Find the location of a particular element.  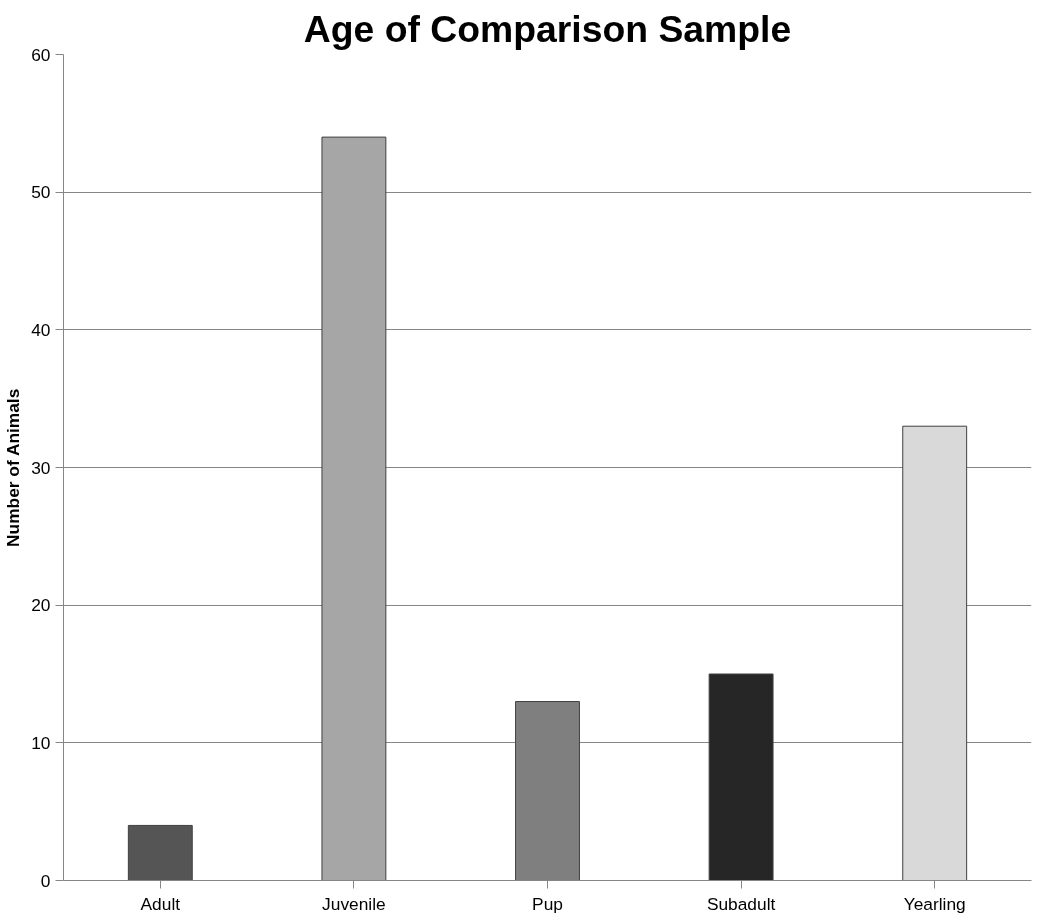

y-axis-title: Number of Animals is located at coordinates (13, 467).